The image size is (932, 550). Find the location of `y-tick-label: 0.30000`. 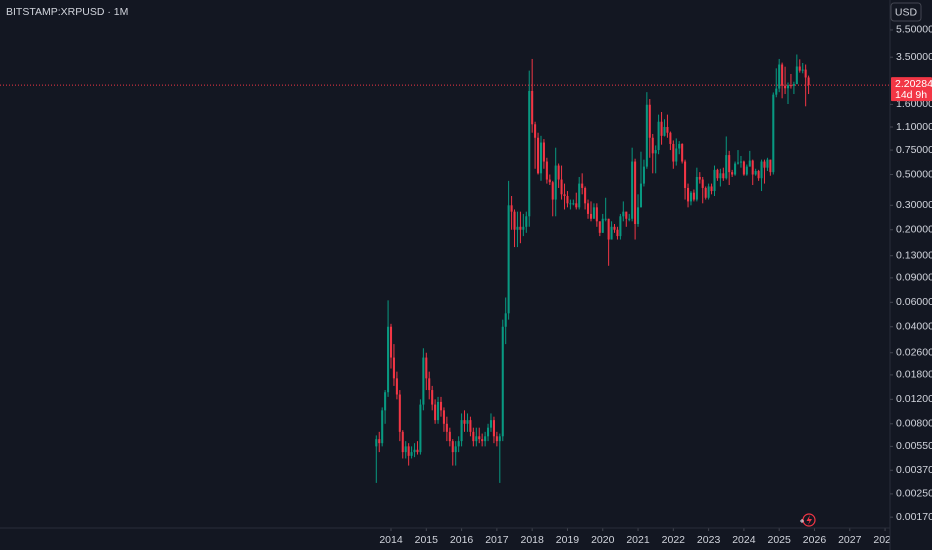

y-tick-label: 0.30000 is located at coordinates (914, 205).